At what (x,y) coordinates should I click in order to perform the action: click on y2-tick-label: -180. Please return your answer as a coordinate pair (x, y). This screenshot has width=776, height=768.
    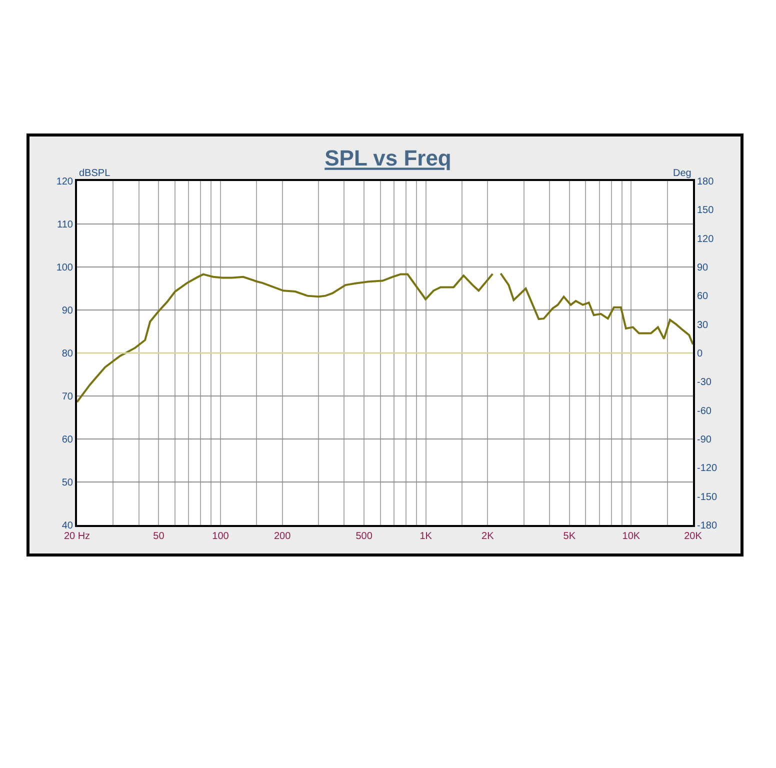
    Looking at the image, I should click on (707, 526).